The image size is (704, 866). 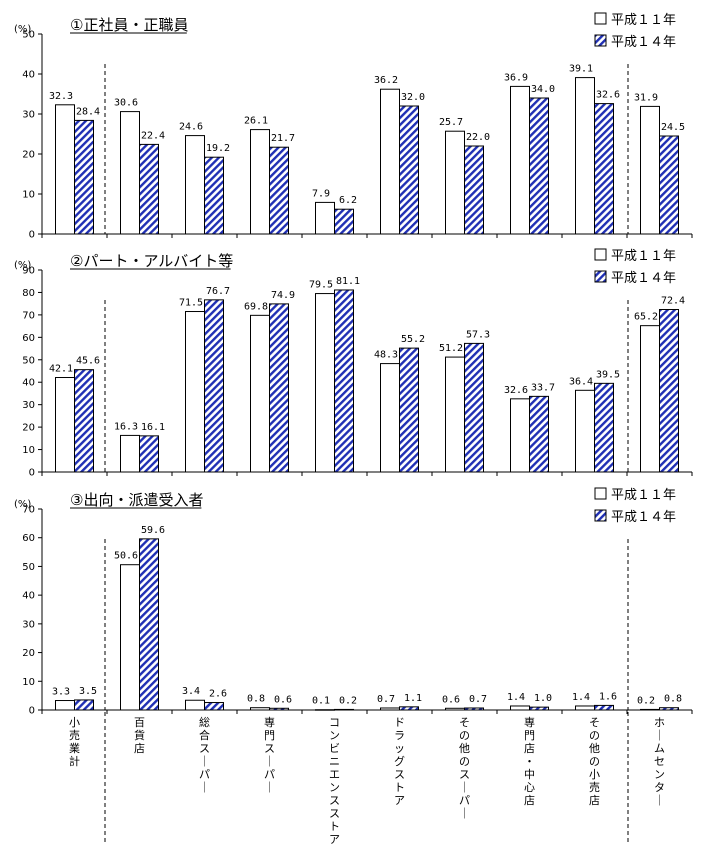 I want to click on data-label: 42.1, so click(x=61, y=369).